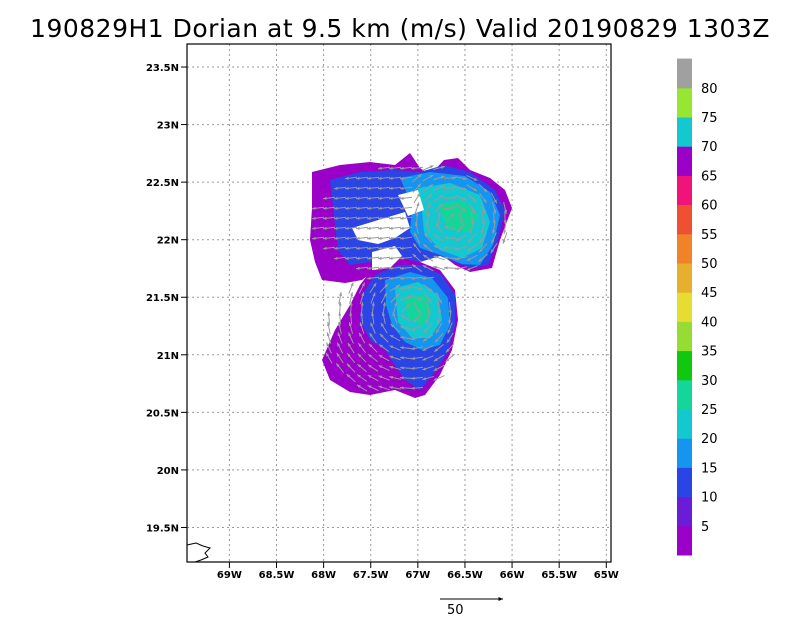 The image size is (800, 618). I want to click on y-tick-label: 23N, so click(168, 126).